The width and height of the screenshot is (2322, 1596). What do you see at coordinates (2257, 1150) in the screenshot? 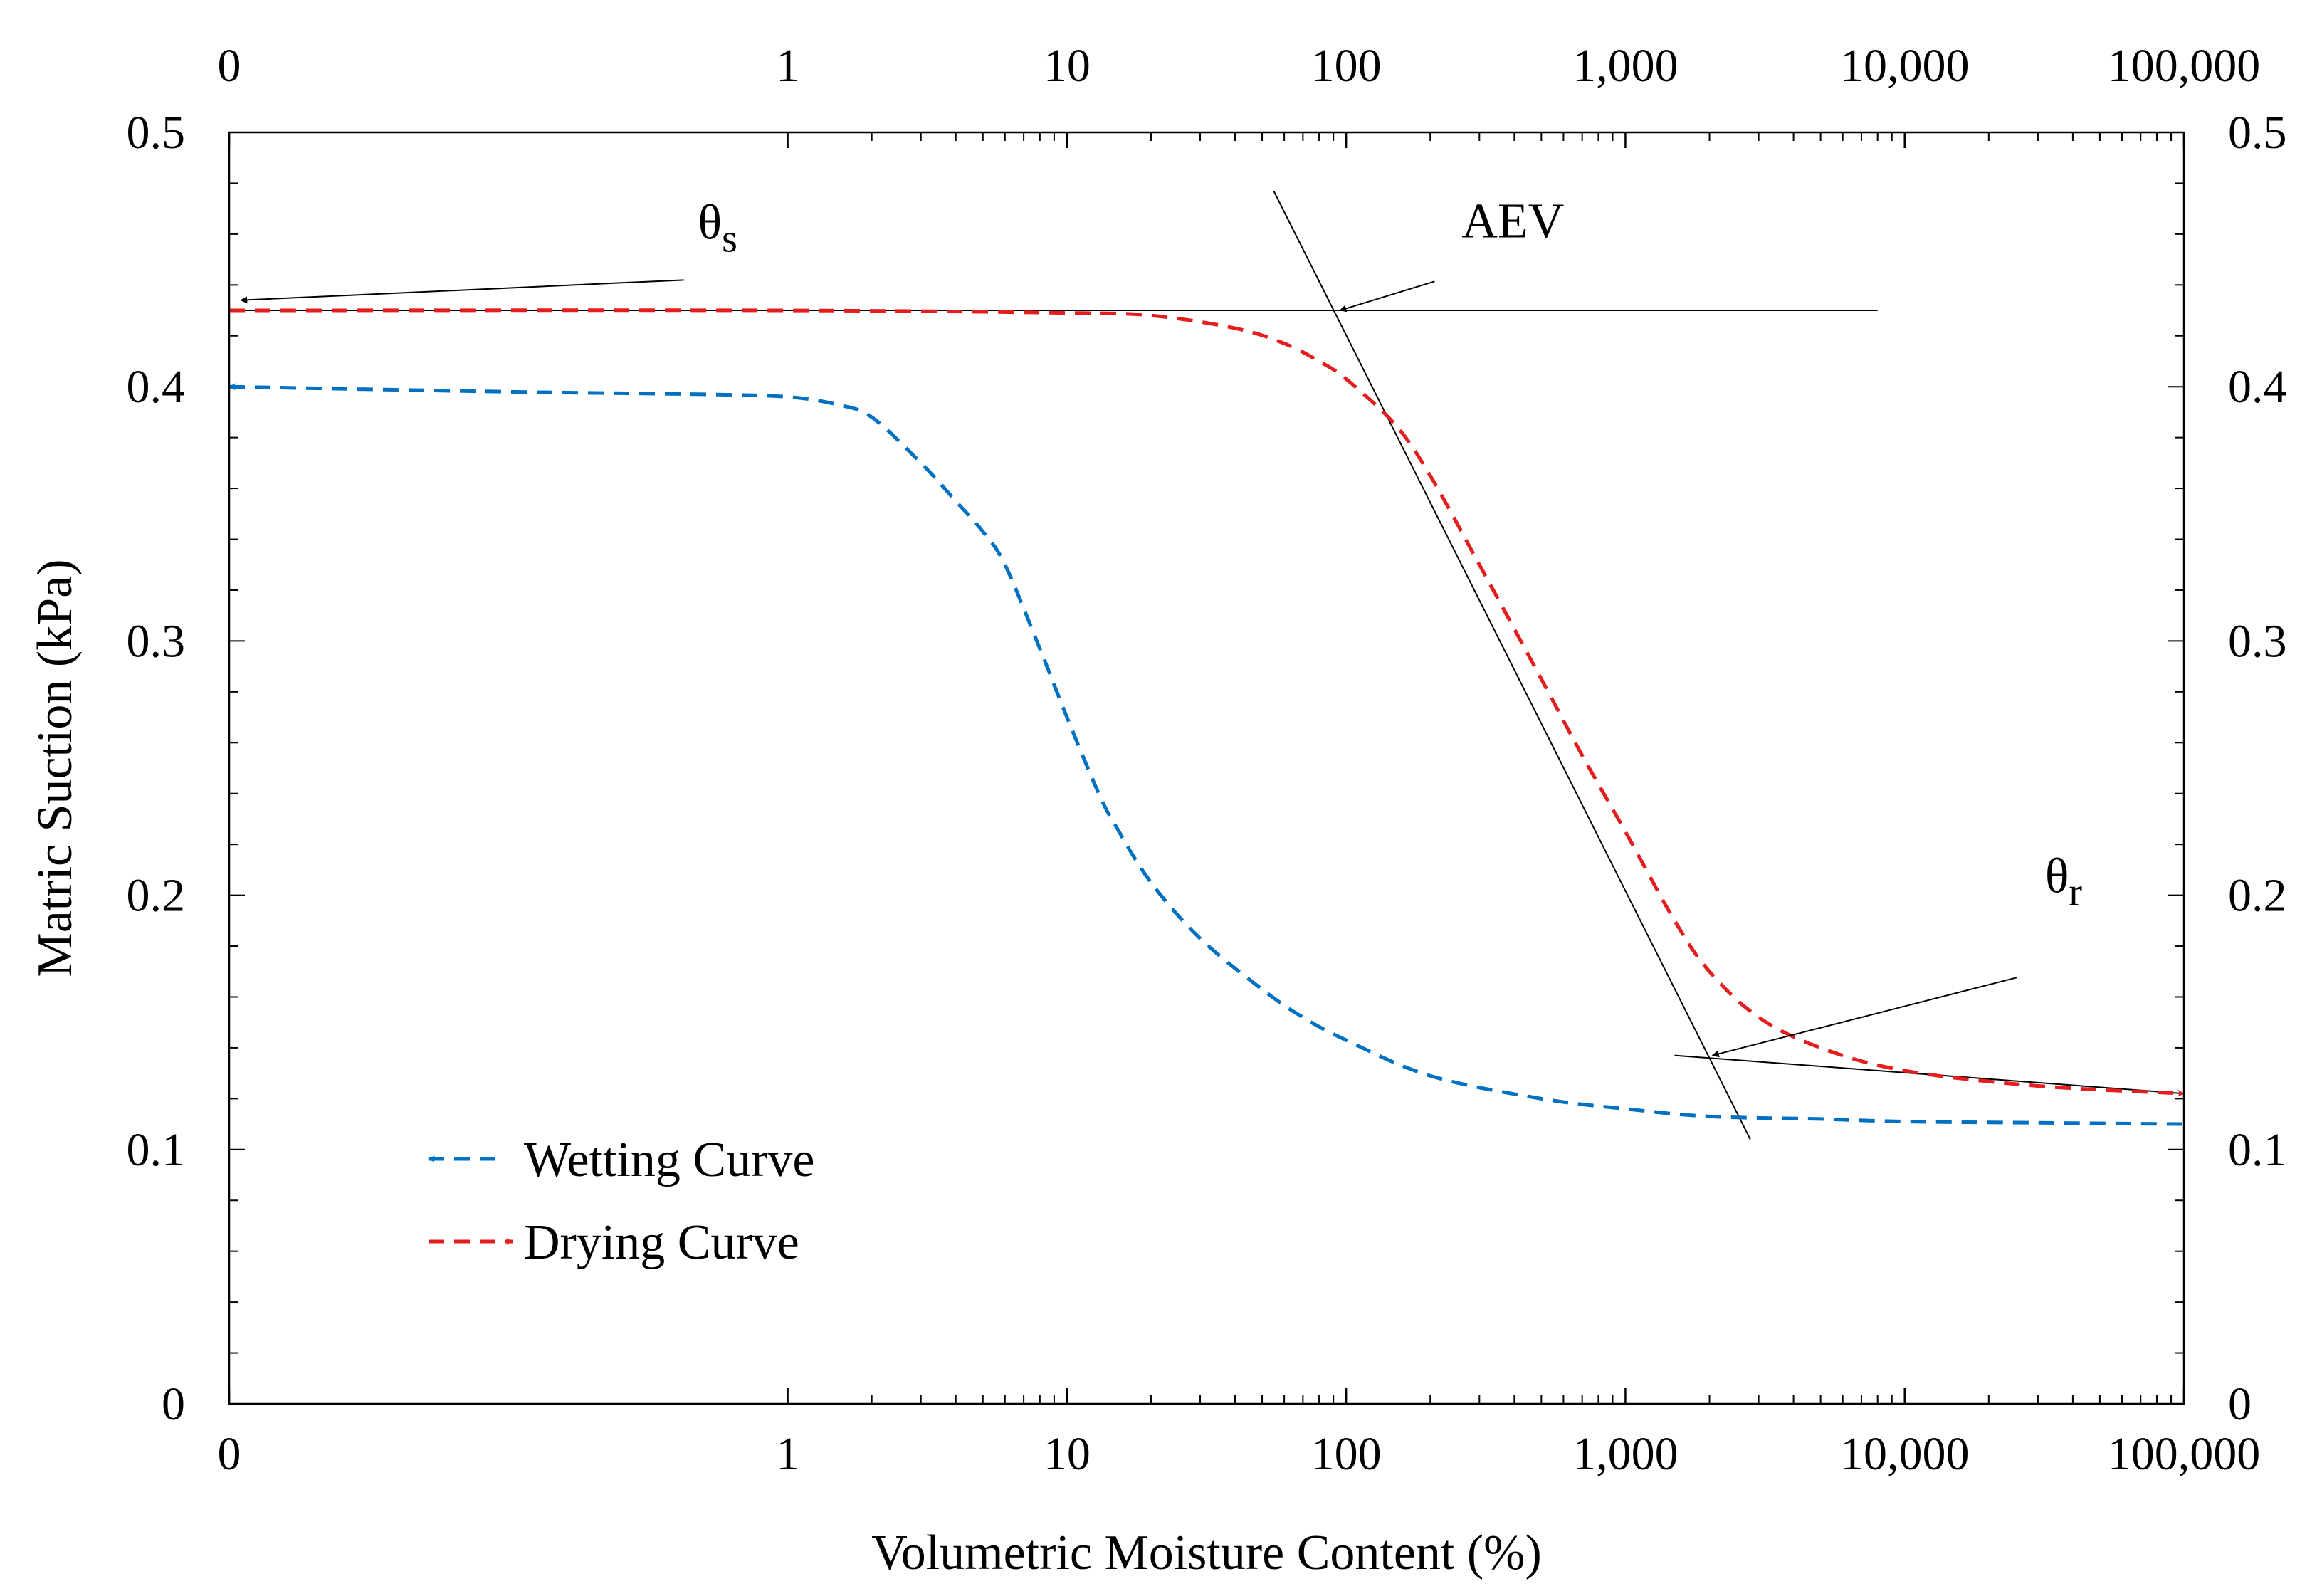
I see `y-tick-label-right: 0.1` at bounding box center [2257, 1150].